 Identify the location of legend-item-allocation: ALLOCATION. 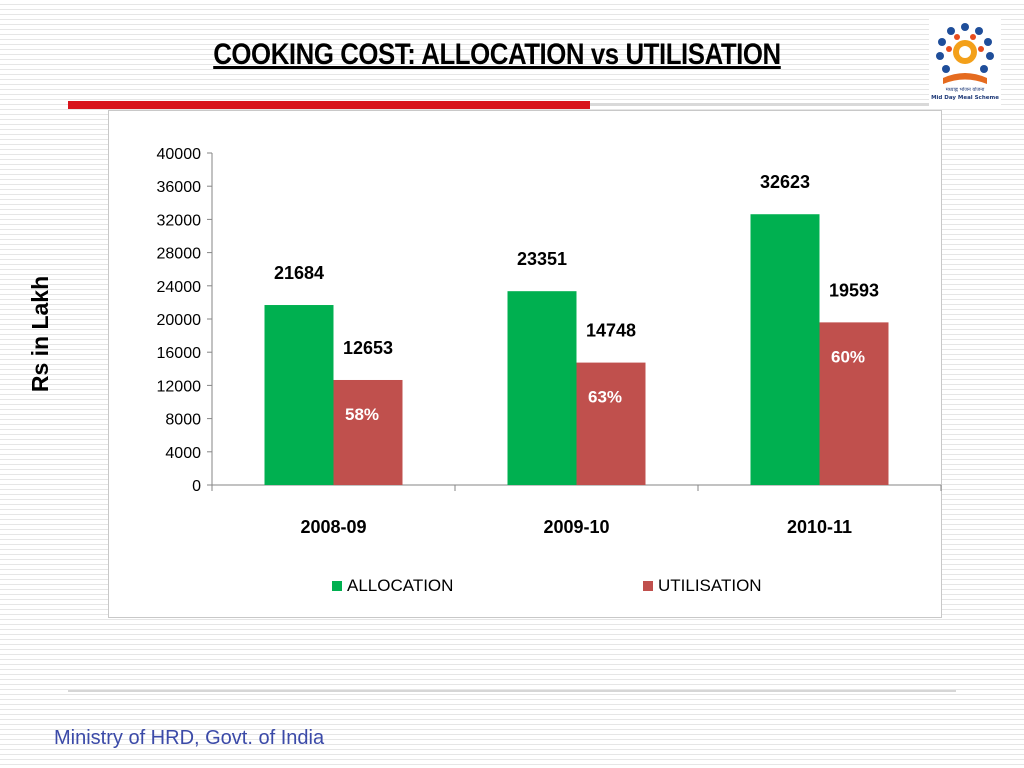
(392, 586).